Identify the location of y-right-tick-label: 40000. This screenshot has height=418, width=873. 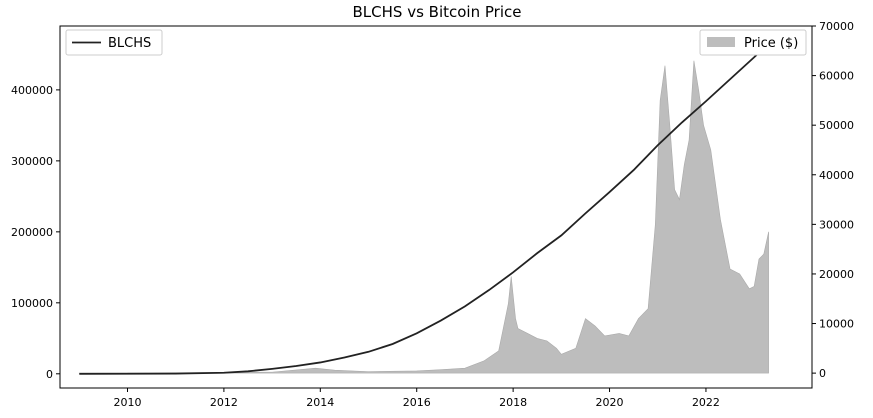
(836, 175).